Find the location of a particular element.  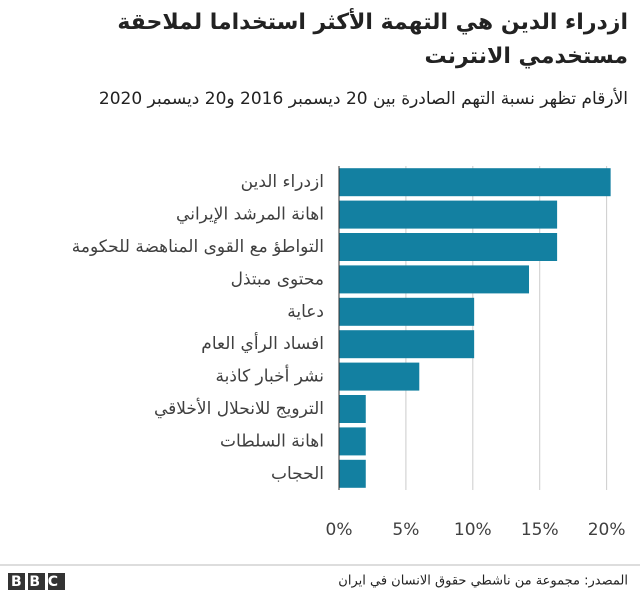

x-tick-label: 10% is located at coordinates (473, 530).